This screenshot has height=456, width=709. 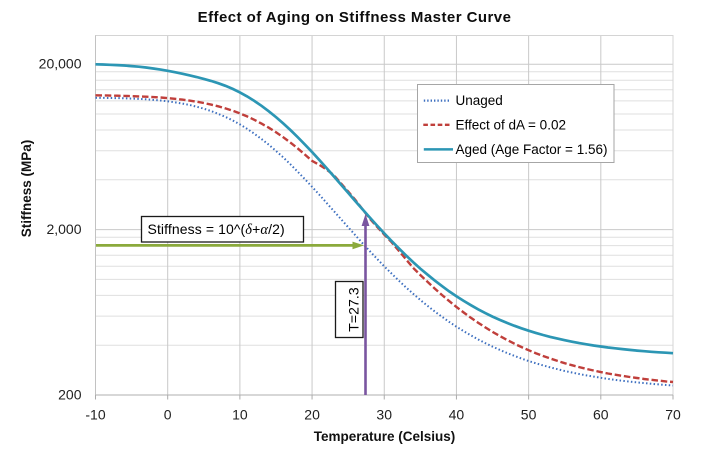 What do you see at coordinates (26, 189) in the screenshot?
I see `svg-text: Stiffness (MPa)` at bounding box center [26, 189].